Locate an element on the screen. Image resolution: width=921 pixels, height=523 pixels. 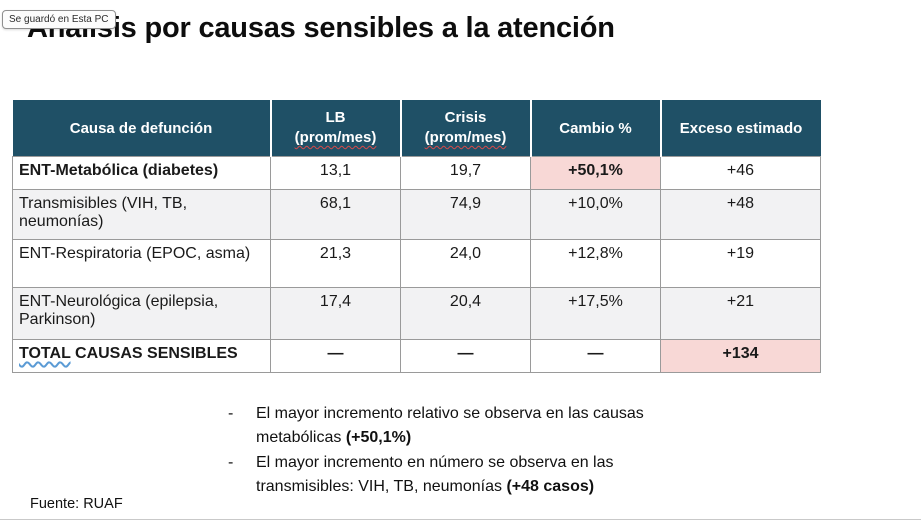
cell-total-cambio: — is located at coordinates (595, 356).